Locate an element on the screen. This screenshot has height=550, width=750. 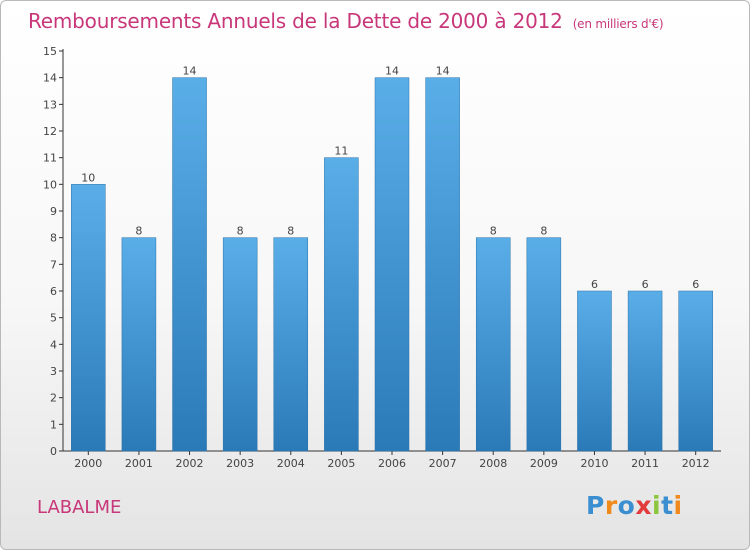
y-tick-label: 0 is located at coordinates (53, 451).